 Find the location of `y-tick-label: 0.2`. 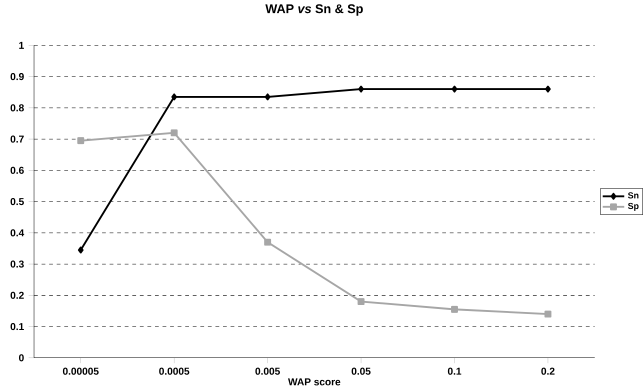

y-tick-label: 0.2 is located at coordinates (17, 296).